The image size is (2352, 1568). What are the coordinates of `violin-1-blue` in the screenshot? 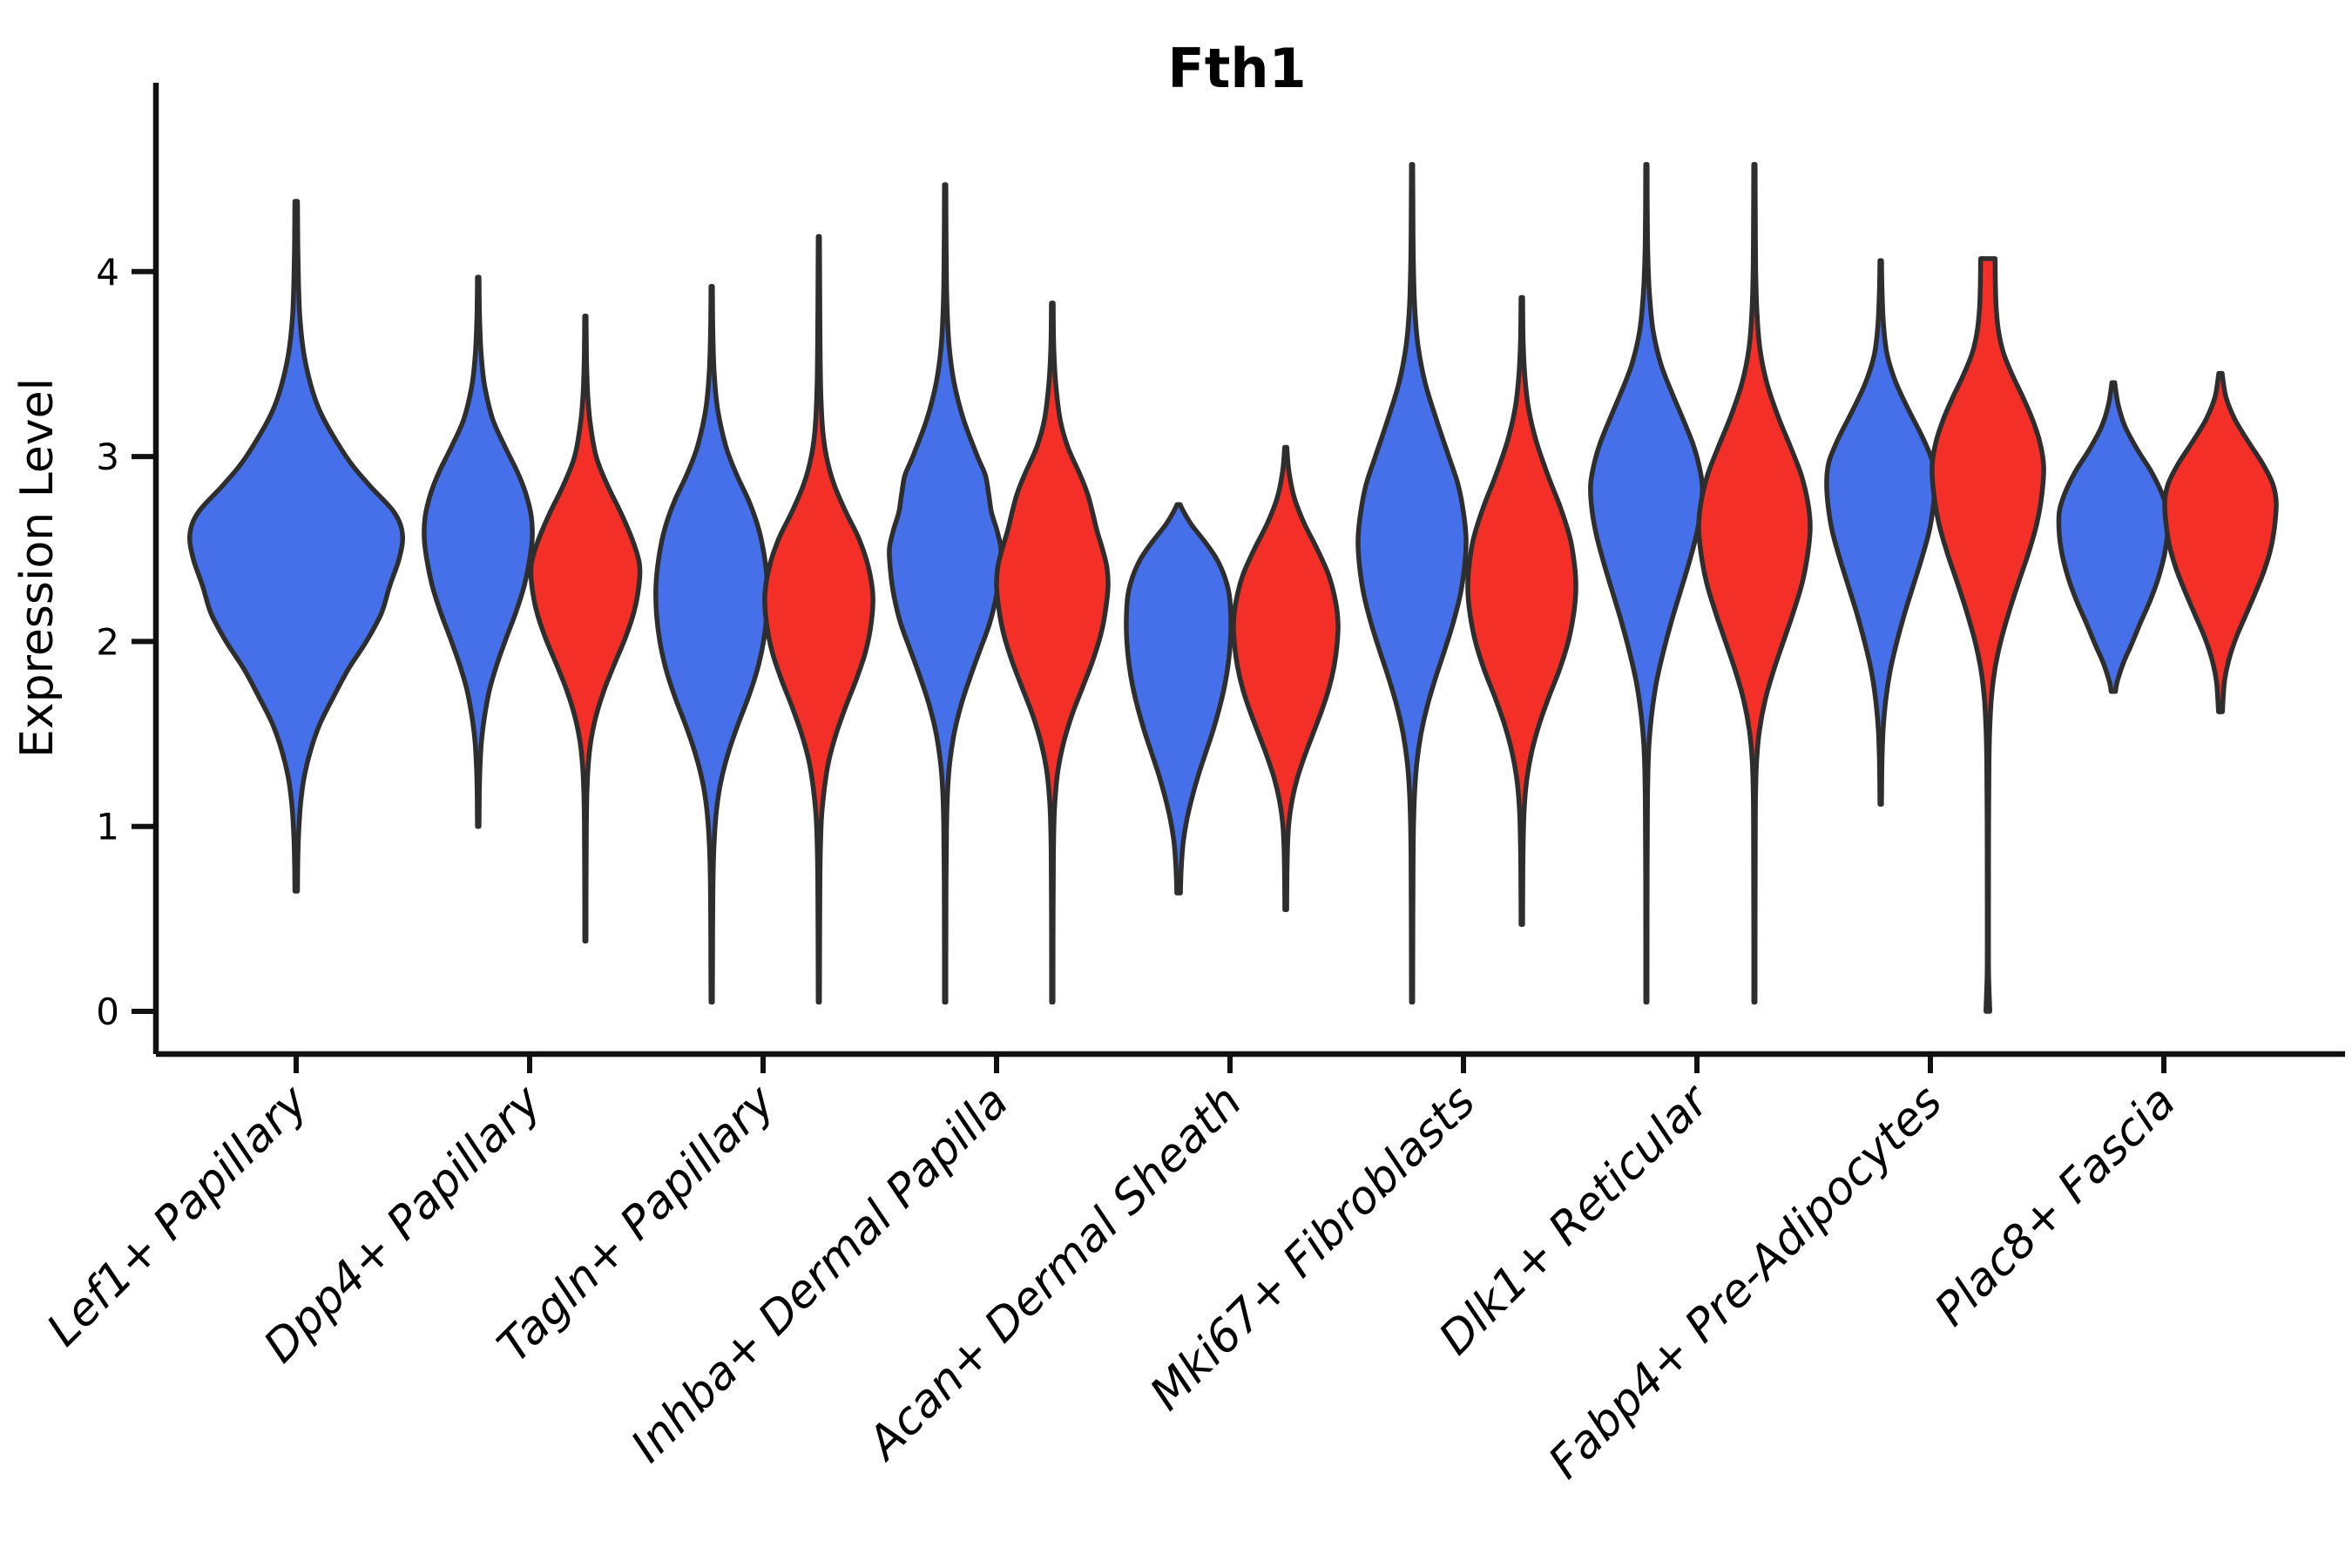 It's located at (479, 551).